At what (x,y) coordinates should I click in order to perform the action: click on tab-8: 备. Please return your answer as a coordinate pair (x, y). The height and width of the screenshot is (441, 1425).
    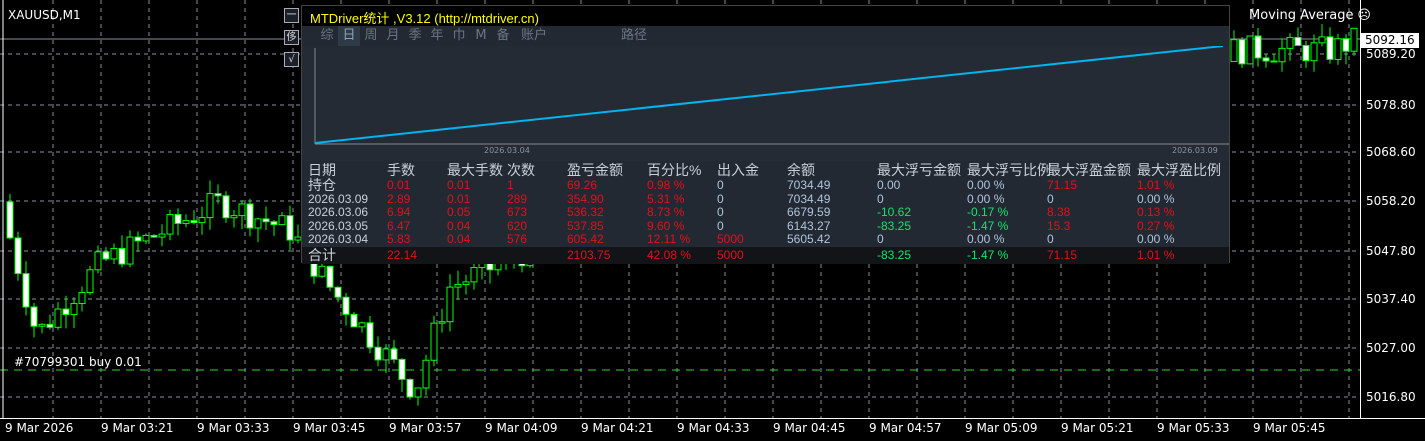
    Looking at the image, I should click on (503, 35).